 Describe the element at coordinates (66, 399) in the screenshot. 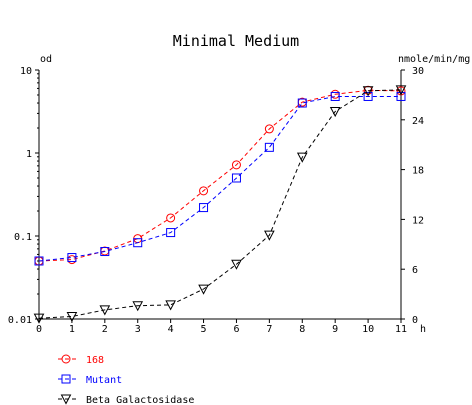

I see `legend-marker-beta-galactosidase` at that location.